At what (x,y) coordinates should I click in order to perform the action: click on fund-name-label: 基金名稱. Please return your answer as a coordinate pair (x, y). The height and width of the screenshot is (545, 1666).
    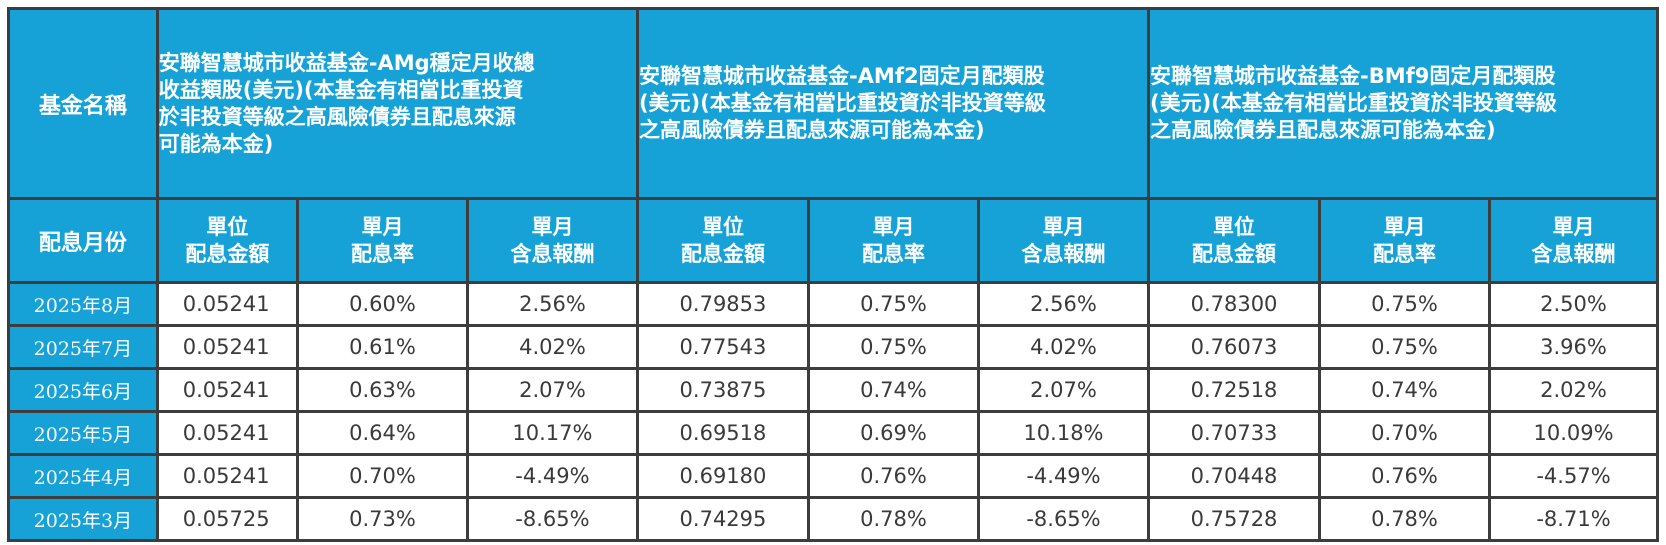
    Looking at the image, I should click on (83, 103).